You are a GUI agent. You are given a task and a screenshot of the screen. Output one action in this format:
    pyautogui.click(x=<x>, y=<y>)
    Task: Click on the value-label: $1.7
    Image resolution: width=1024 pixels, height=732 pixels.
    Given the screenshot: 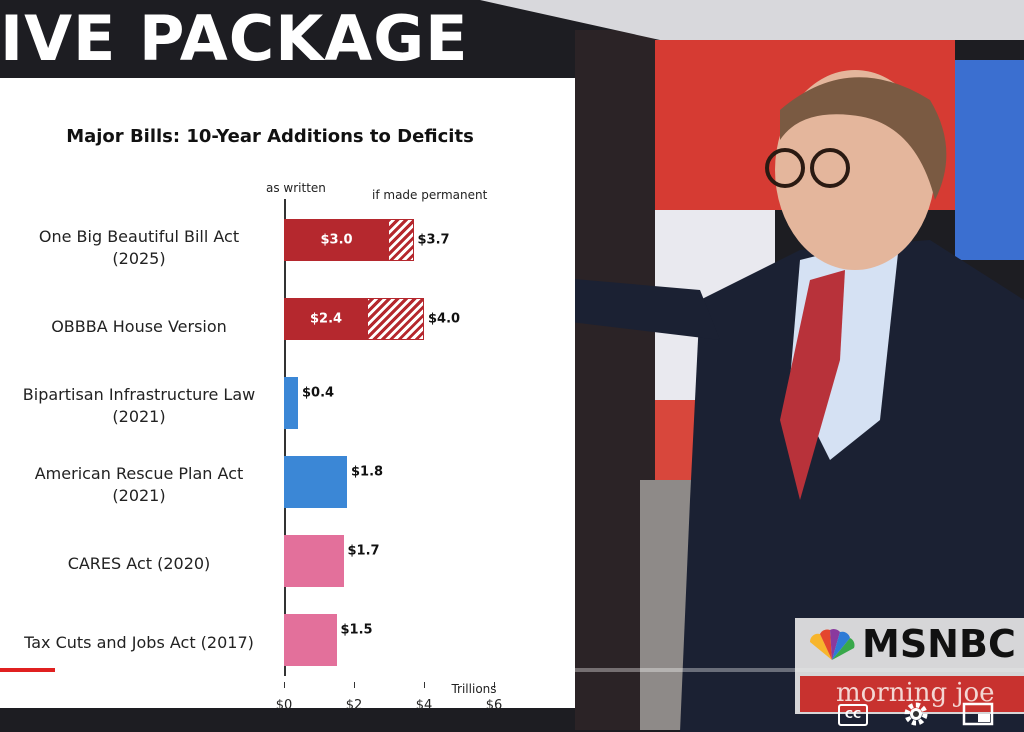 What is the action you would take?
    pyautogui.click(x=363, y=551)
    